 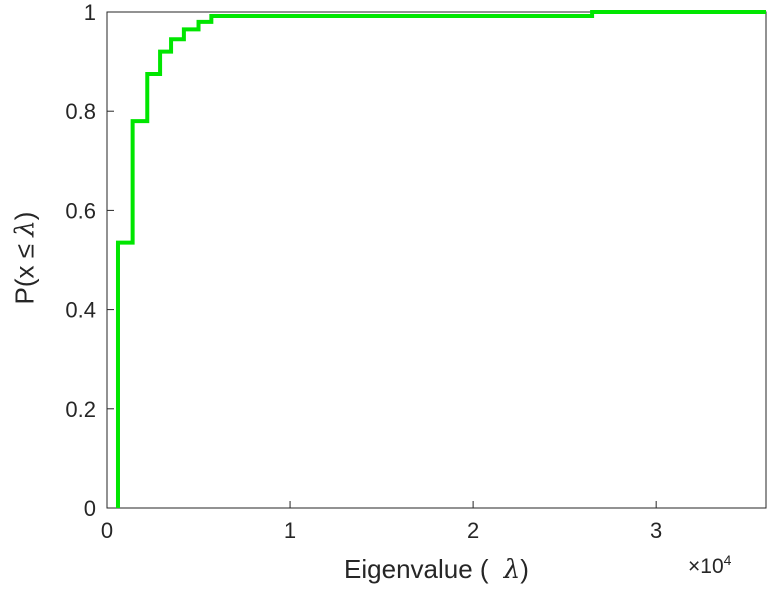 I want to click on x-tick-label: 3, so click(x=656, y=530).